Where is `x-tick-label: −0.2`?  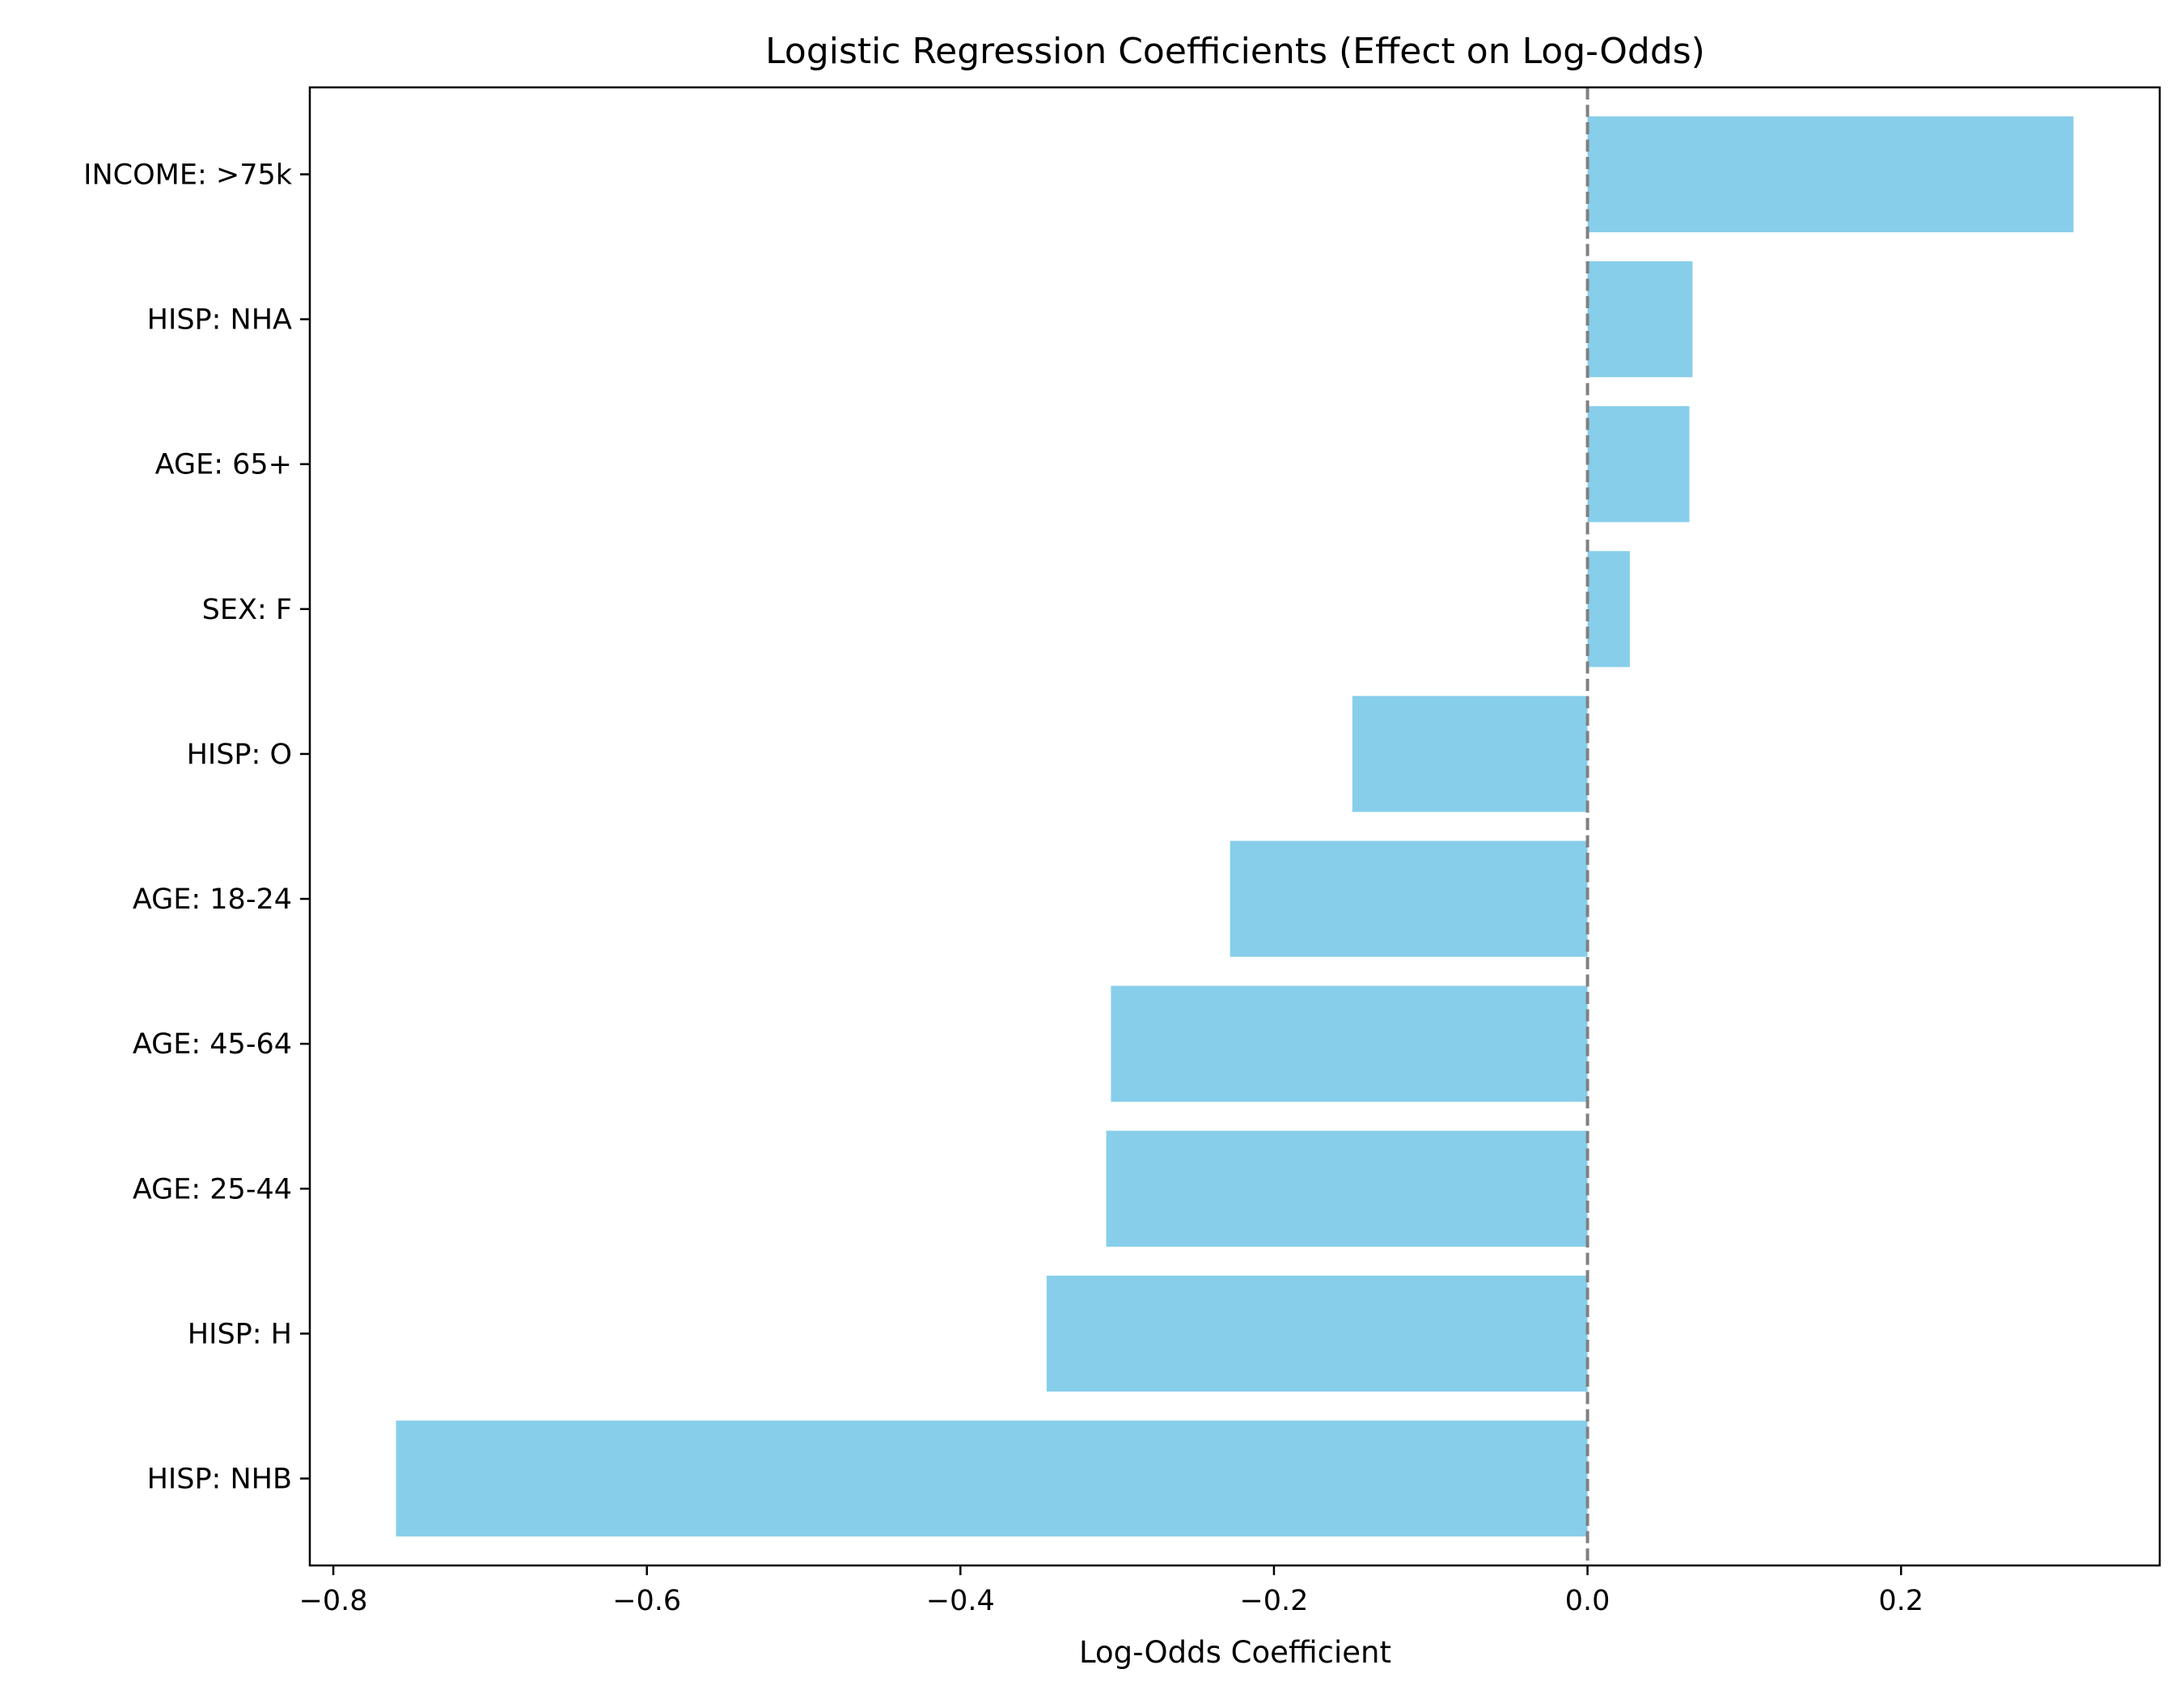
x-tick-label: −0.2 is located at coordinates (1273, 1601).